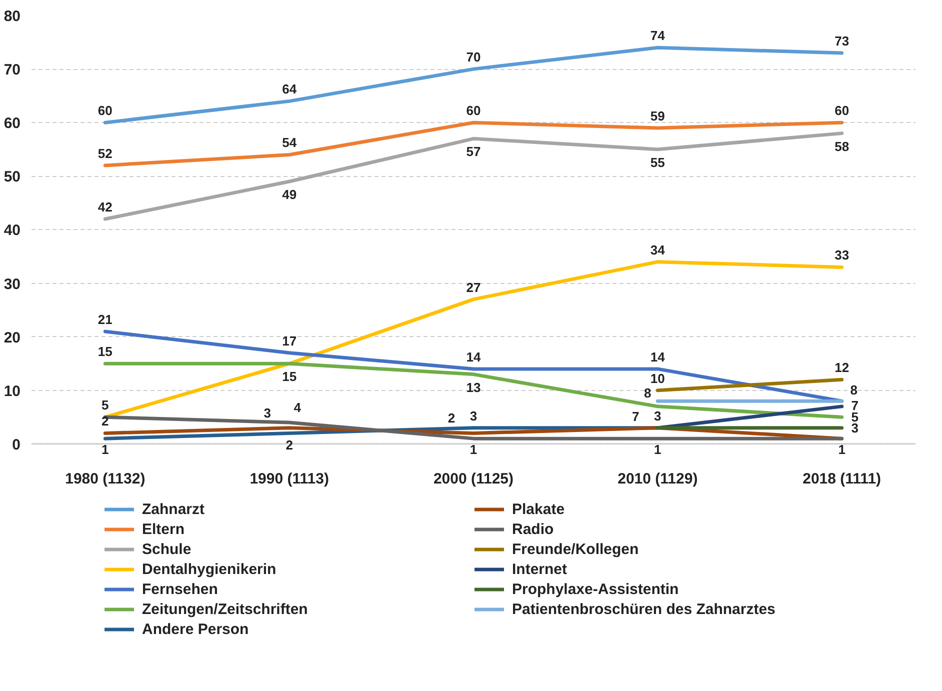 This screenshot has width=942, height=691. I want to click on data-label: 73, so click(842, 40).